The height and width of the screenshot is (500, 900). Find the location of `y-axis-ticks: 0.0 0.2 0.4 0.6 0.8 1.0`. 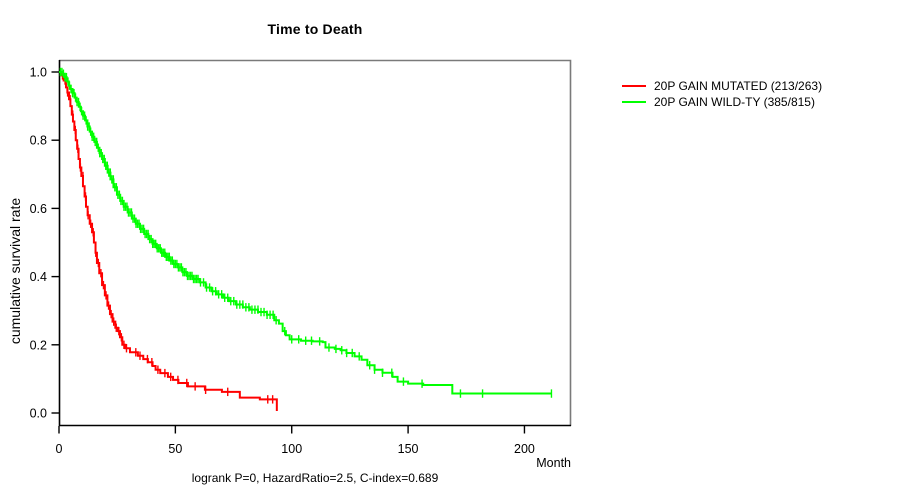

y-axis-ticks: 0.0 0.2 0.4 0.6 0.8 1.0 is located at coordinates (44, 243).